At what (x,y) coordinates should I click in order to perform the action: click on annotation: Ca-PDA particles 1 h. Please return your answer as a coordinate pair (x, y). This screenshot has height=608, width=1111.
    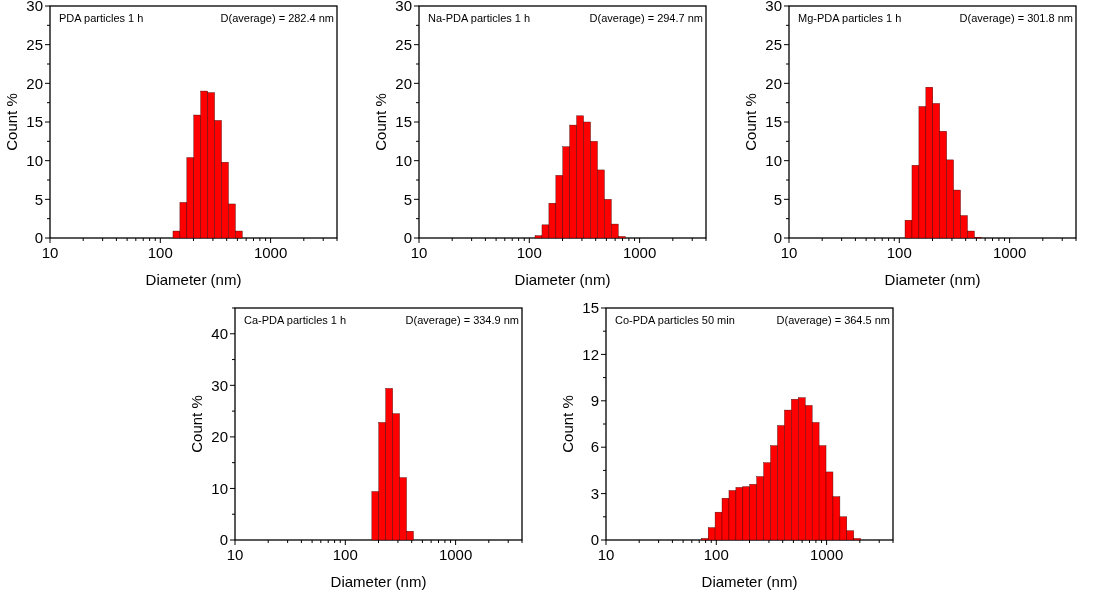
    Looking at the image, I should click on (295, 320).